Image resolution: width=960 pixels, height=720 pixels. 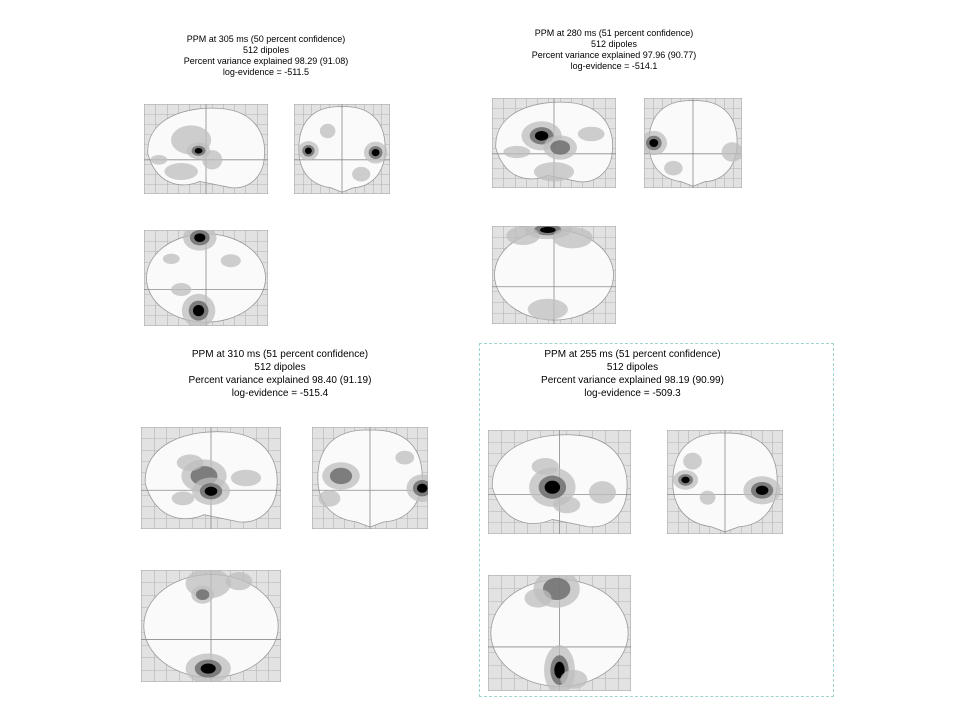 What do you see at coordinates (266, 61) in the screenshot?
I see `panel-variance: Percent variance explained 98.29 (91.08)` at bounding box center [266, 61].